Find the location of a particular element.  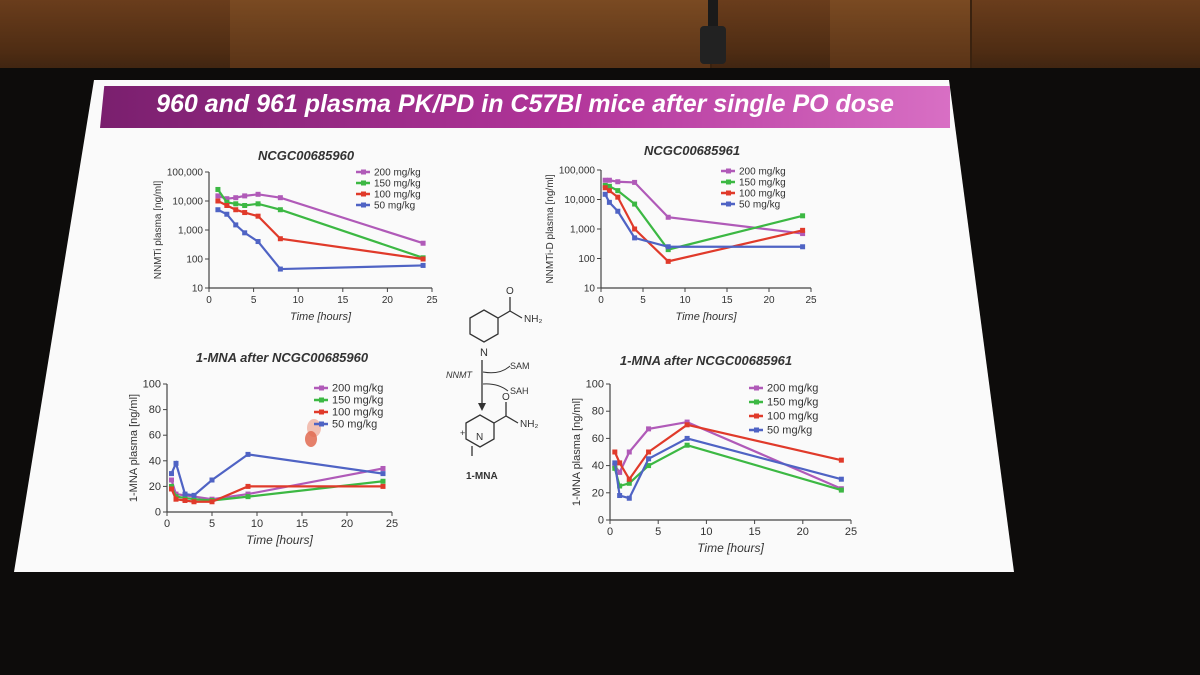

chart-title: NCGC00685960 is located at coordinates (306, 155).